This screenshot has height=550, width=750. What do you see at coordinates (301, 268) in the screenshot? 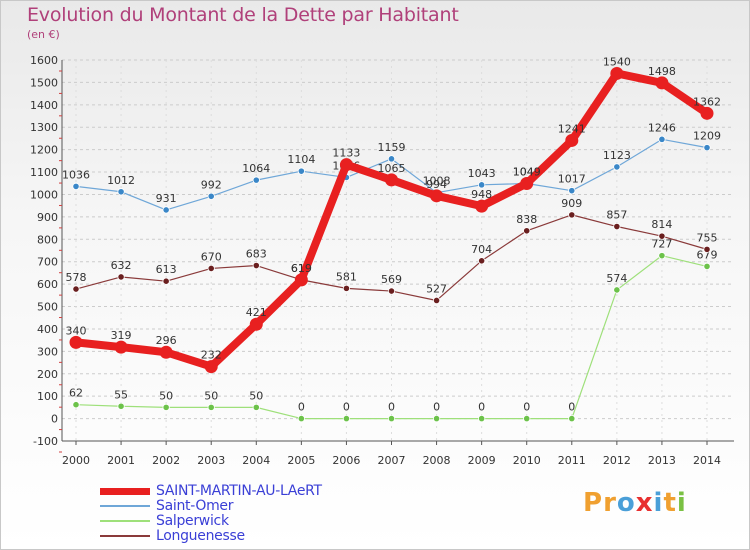
I see `data-label: 619` at bounding box center [301, 268].